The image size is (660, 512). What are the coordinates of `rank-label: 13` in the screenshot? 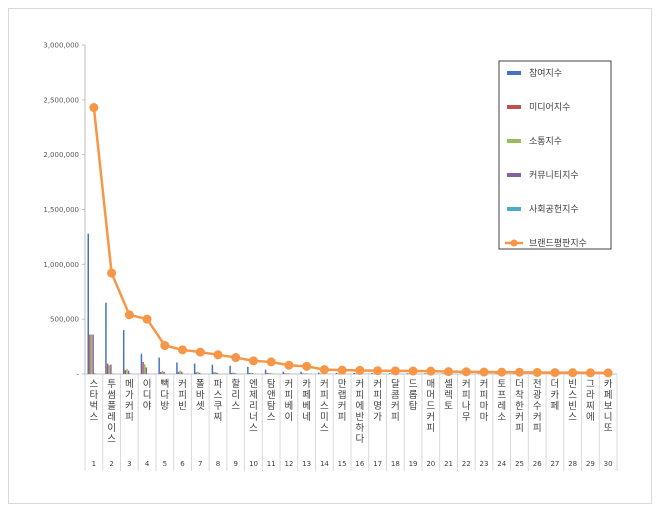 It's located at (306, 464).